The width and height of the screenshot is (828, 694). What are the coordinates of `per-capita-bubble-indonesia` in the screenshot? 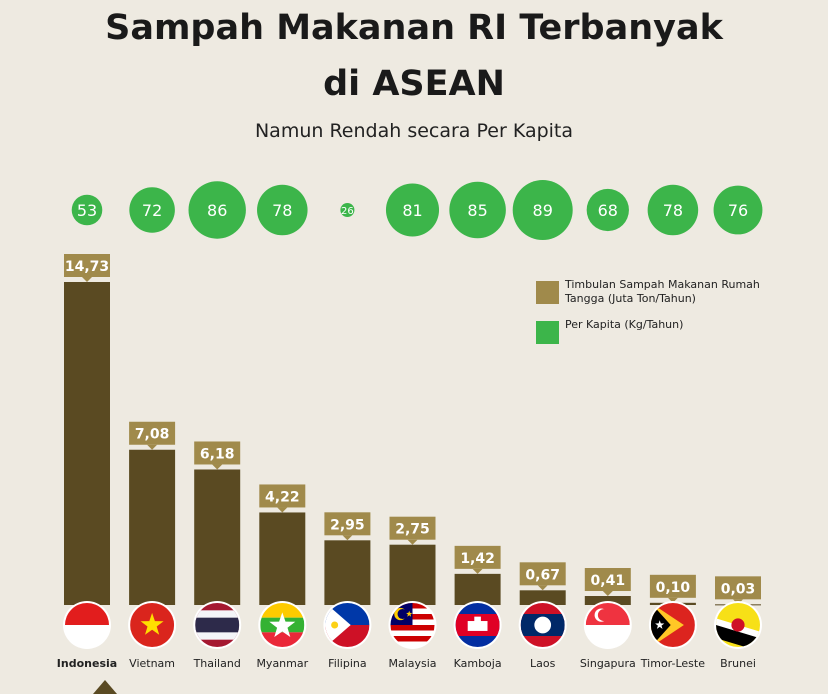 It's located at (87, 210).